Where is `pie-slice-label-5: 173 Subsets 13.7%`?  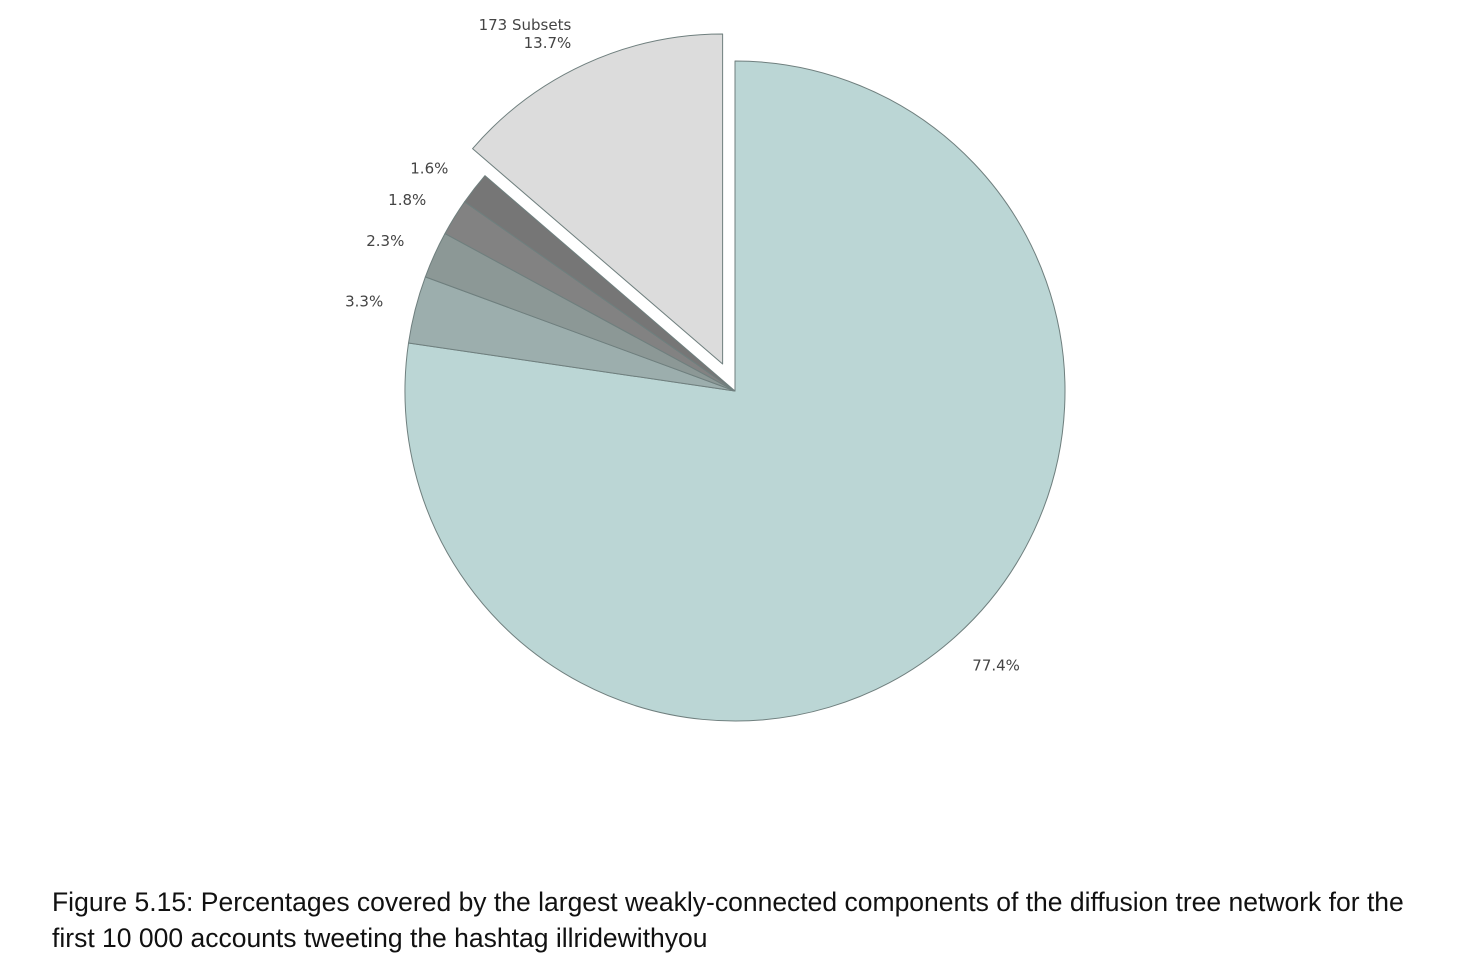
pie-slice-label-5: 173 Subsets 13.7% is located at coordinates (525, 34).